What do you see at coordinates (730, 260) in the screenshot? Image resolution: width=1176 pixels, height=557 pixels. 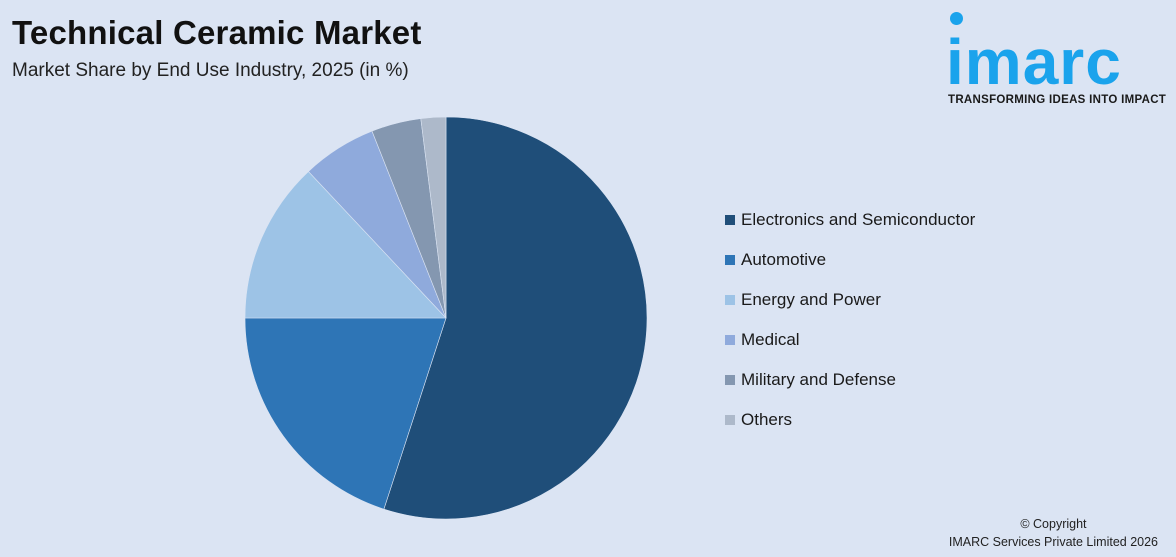 I see `legend-swatch-automotive` at bounding box center [730, 260].